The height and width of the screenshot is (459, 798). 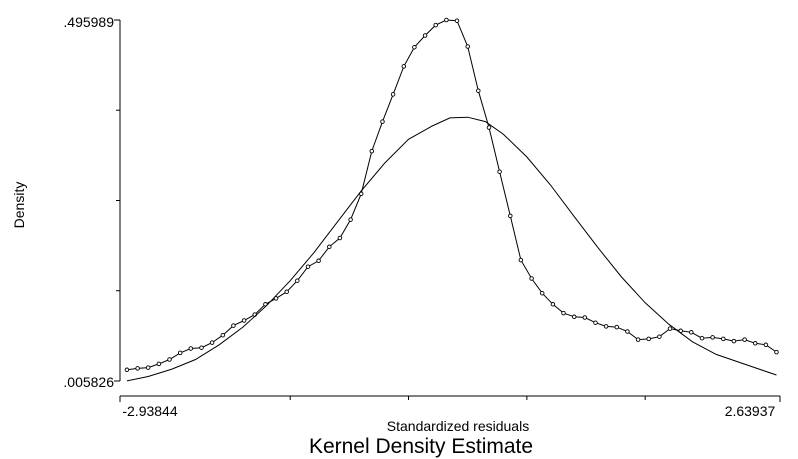 What do you see at coordinates (458, 426) in the screenshot?
I see `x-axis-title: Standardized residuals` at bounding box center [458, 426].